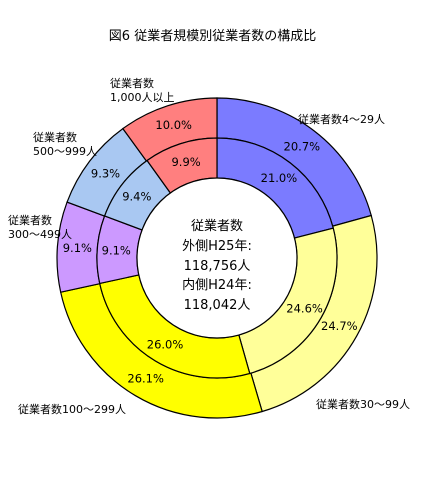 This screenshot has height=487, width=425. I want to click on category-label-4-line-0: 従業者数, so click(55, 137).